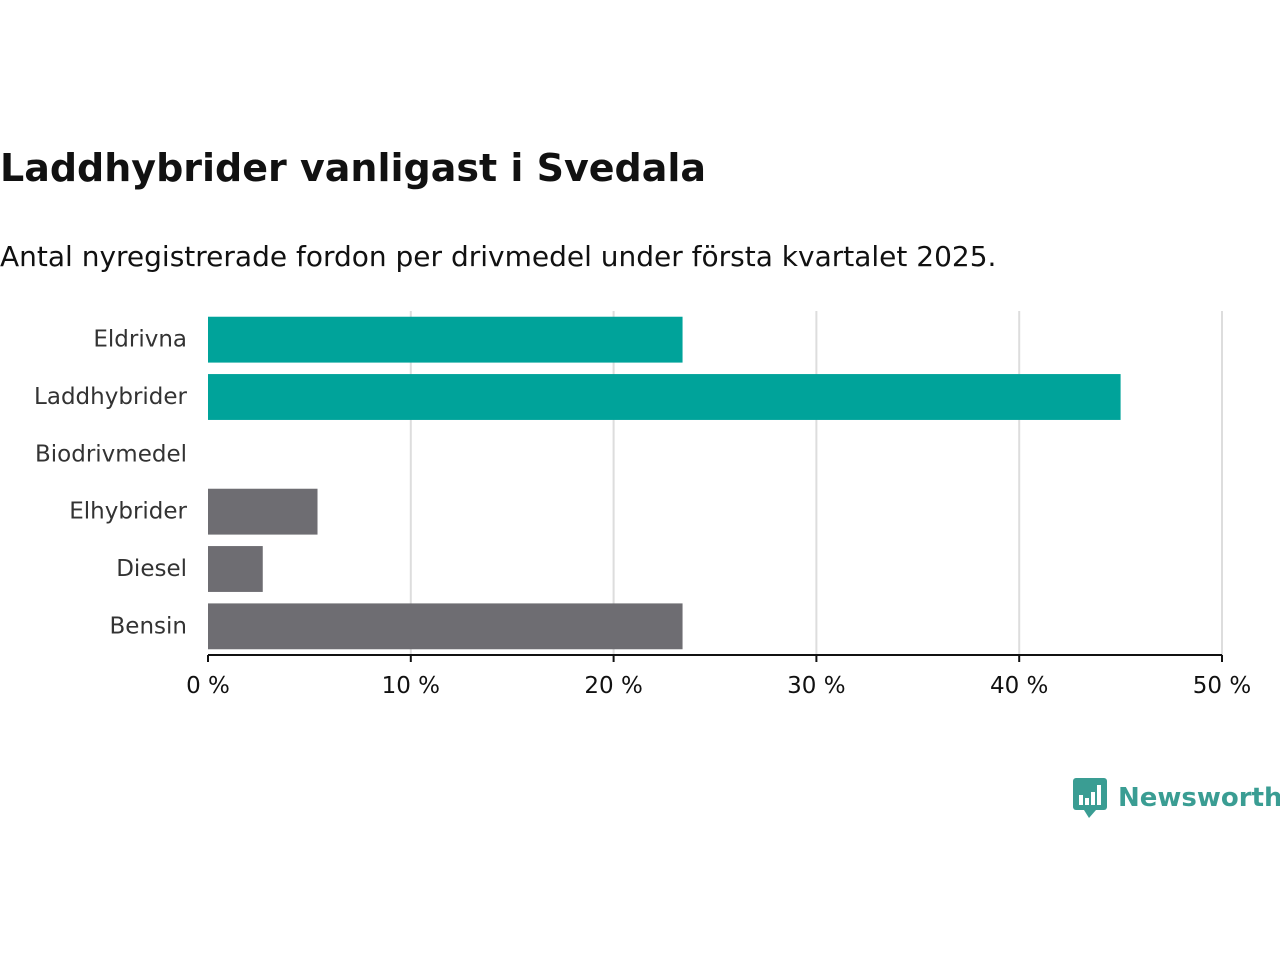  Describe the element at coordinates (816, 686) in the screenshot. I see `x-tick-label: 30 %` at that location.